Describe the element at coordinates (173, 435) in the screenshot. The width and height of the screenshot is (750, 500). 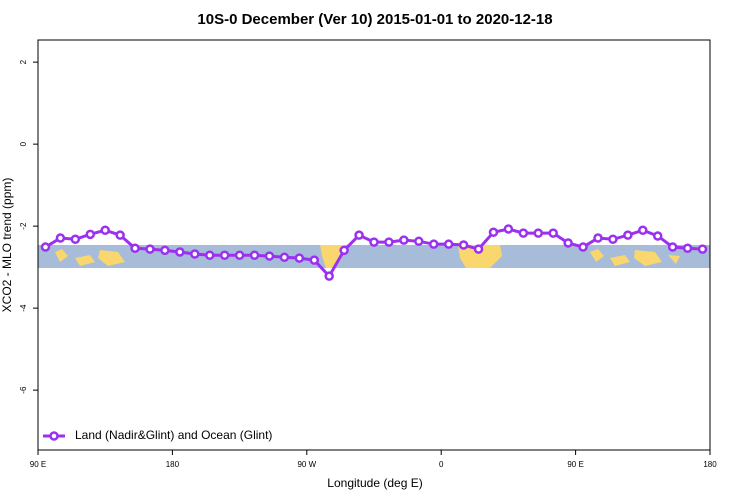
I see `legend-label: Land (Nadir&Glint) and Ocean (Glint)` at that location.